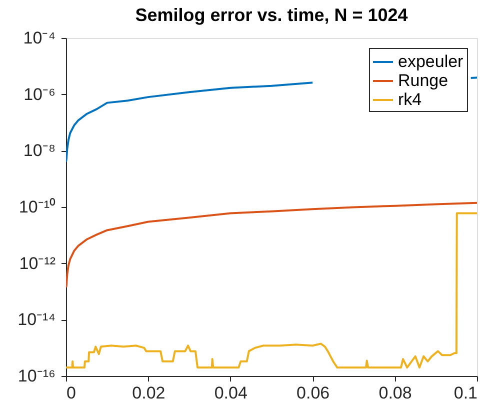  What do you see at coordinates (40, 94) in the screenshot?
I see `y-tick-label: 10⁻⁶` at bounding box center [40, 94].